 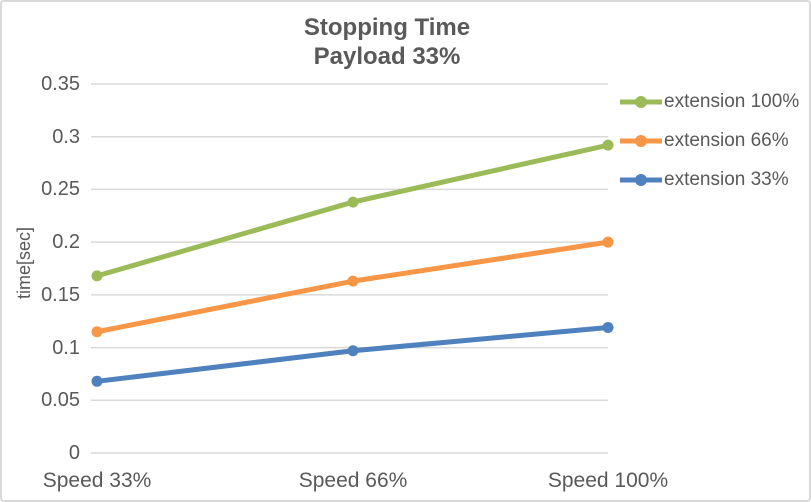 I want to click on y-tick-label: 0, so click(x=74, y=453).